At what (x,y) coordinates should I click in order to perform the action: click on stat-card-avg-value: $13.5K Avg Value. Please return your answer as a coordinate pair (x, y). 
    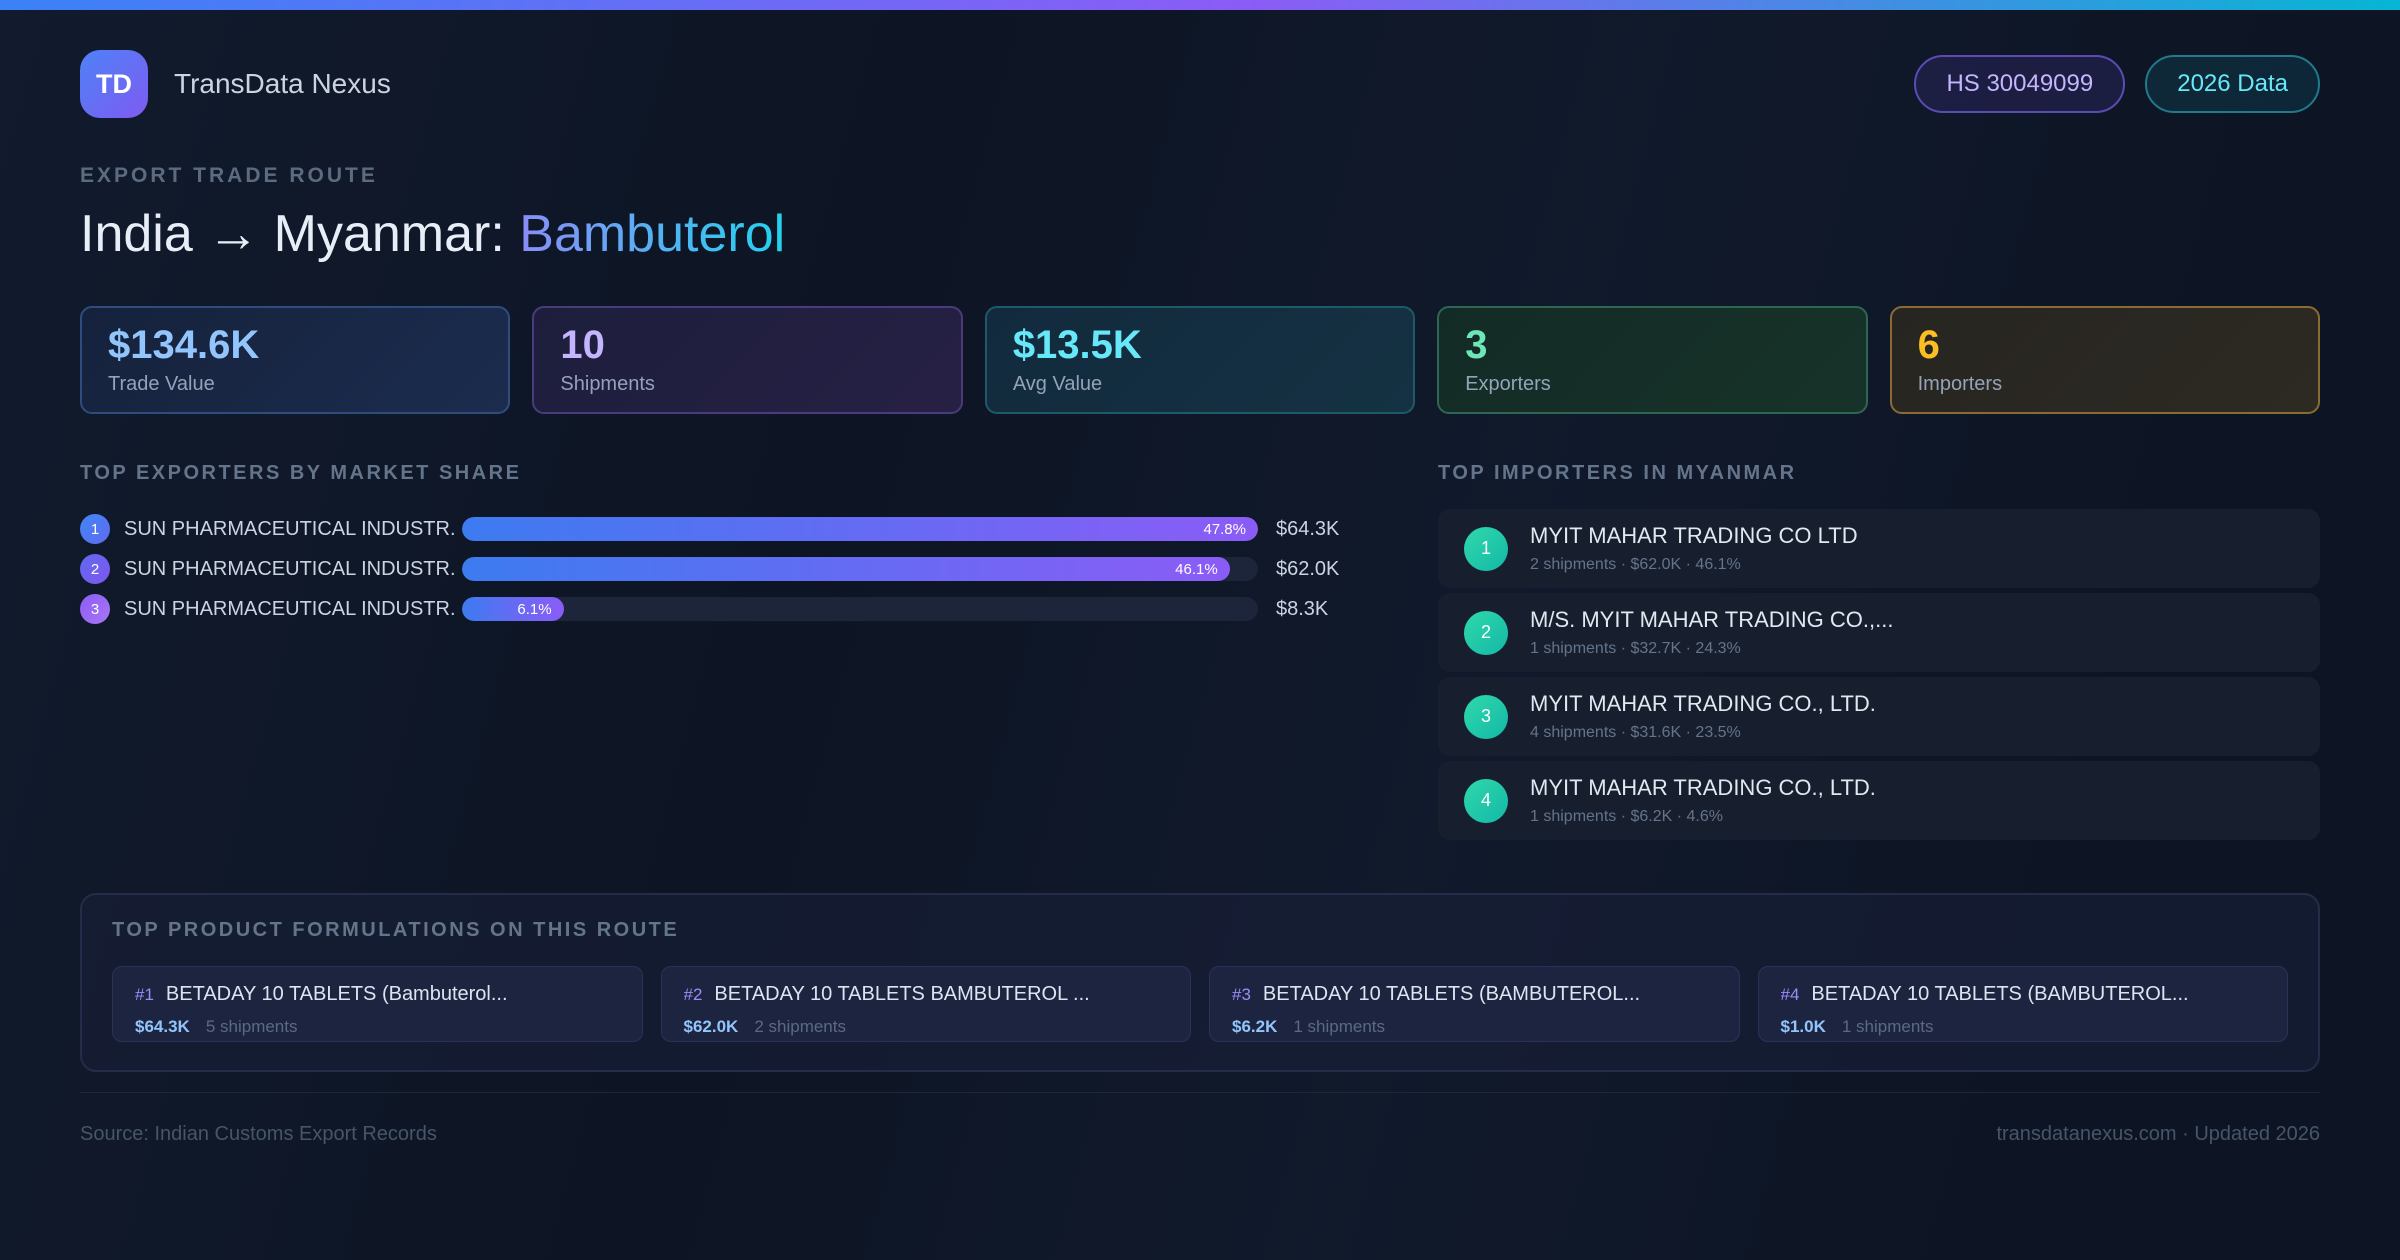
    Looking at the image, I should click on (1200, 360).